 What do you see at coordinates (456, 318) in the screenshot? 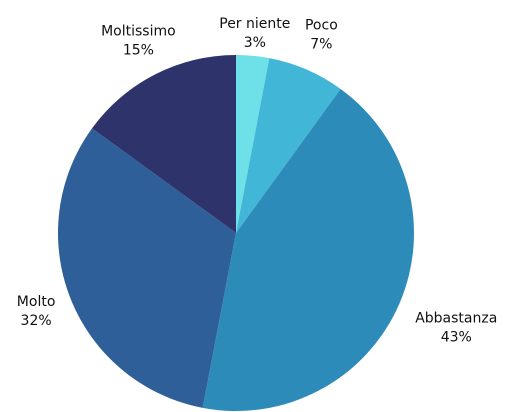
I see `slice-label: Abbastanza` at bounding box center [456, 318].